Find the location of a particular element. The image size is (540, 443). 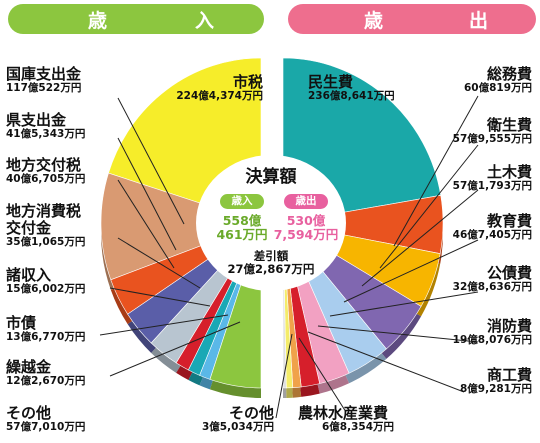

expenditure-name-3: 土木費 is located at coordinates (509, 172).